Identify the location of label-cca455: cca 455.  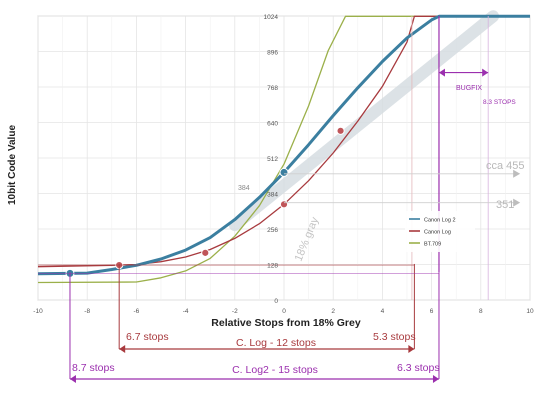
(505, 166).